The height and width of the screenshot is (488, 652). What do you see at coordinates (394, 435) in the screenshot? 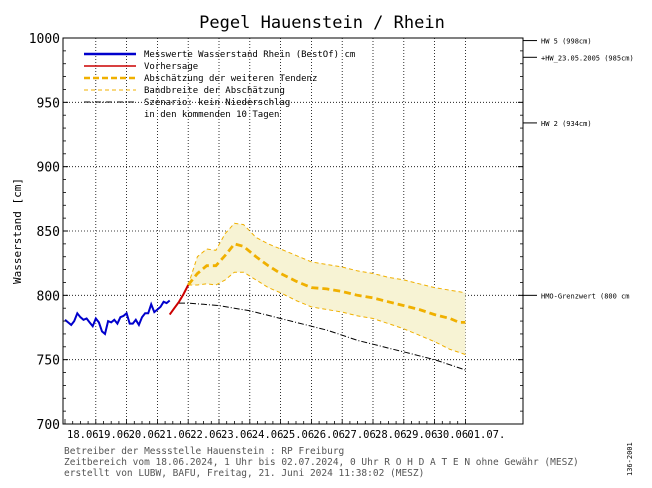
I see `x-tick-label: 28.06.` at bounding box center [394, 435].